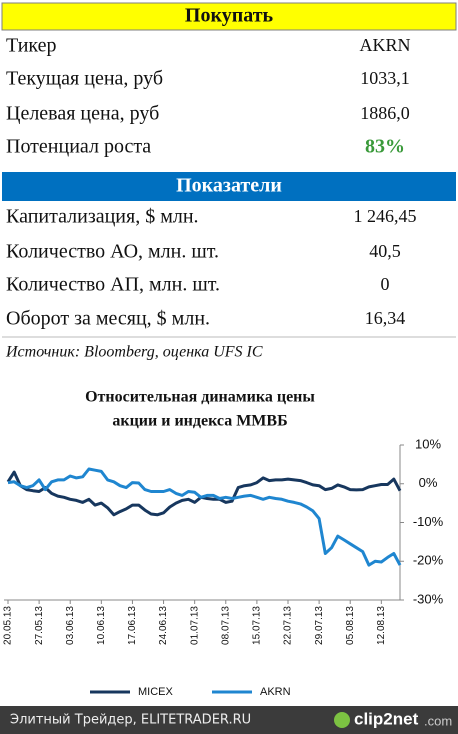 The width and height of the screenshot is (458, 734). I want to click on x-tick-label: 10.06.13, so click(101, 625).